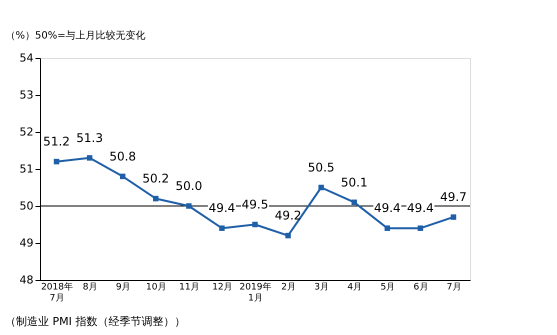  What do you see at coordinates (89, 137) in the screenshot?
I see `data-label: 51.3` at bounding box center [89, 137].